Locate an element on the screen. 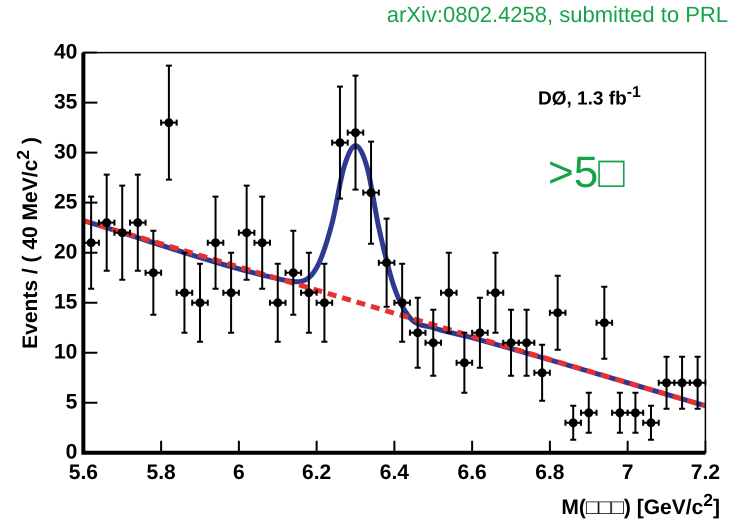 The width and height of the screenshot is (736, 527). x-tick-label: 7 is located at coordinates (628, 472).